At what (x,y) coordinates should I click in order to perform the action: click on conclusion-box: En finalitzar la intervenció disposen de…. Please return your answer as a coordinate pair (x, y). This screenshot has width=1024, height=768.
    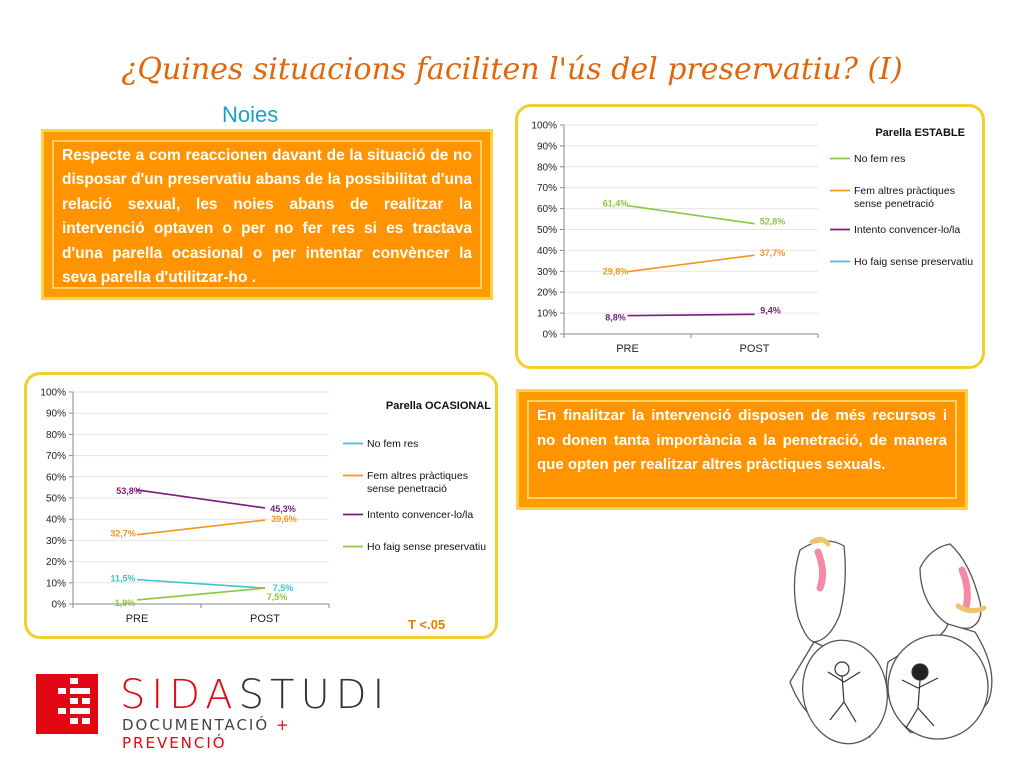
    Looking at the image, I should click on (742, 449).